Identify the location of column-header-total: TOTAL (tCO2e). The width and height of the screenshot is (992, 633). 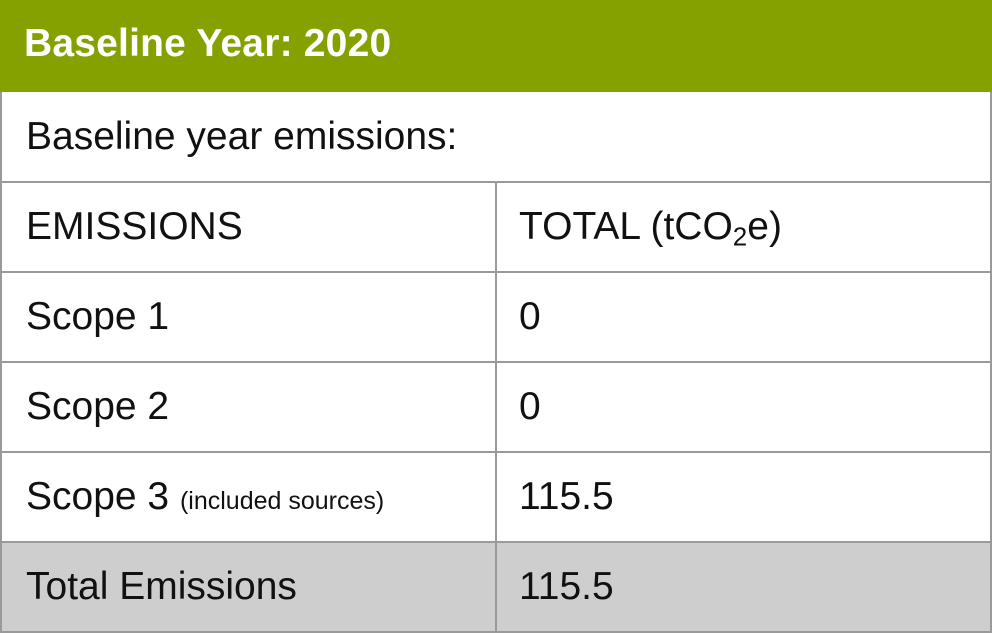
(743, 227).